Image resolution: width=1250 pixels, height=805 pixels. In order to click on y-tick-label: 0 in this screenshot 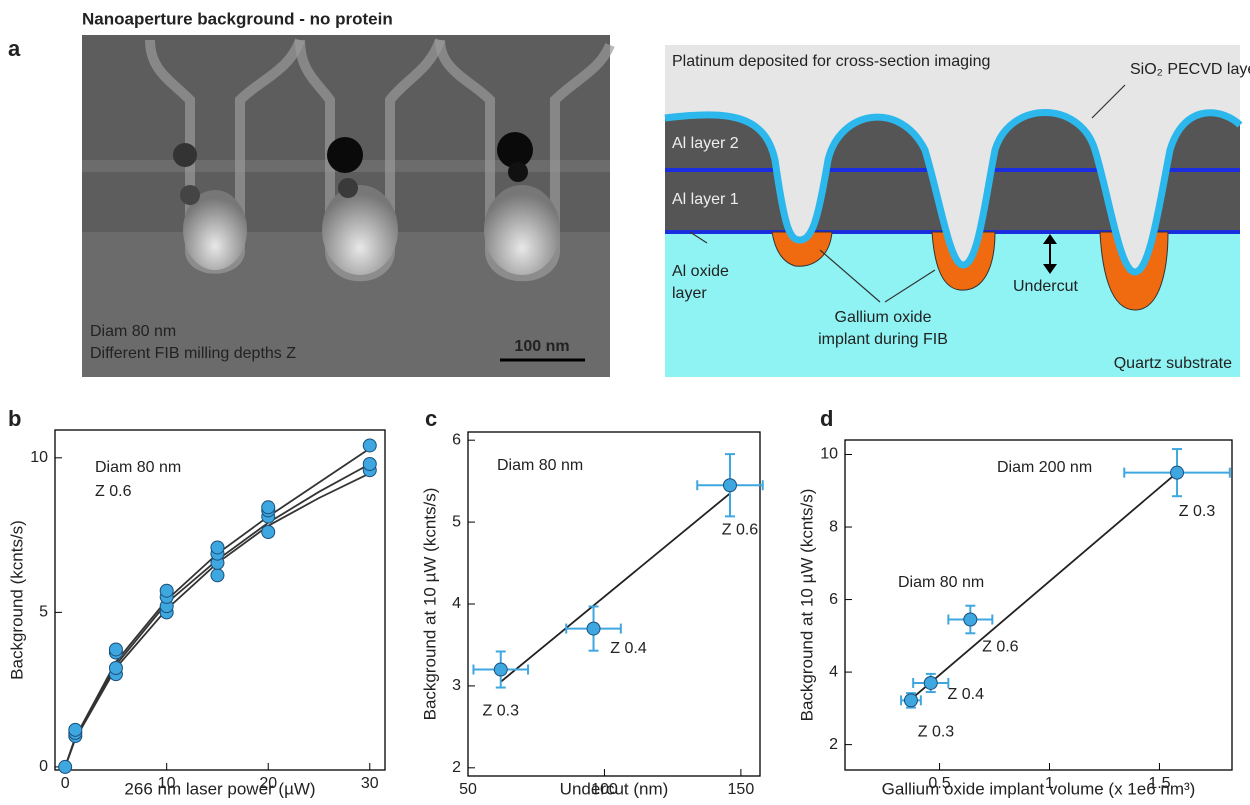, I will do `click(43, 766)`.